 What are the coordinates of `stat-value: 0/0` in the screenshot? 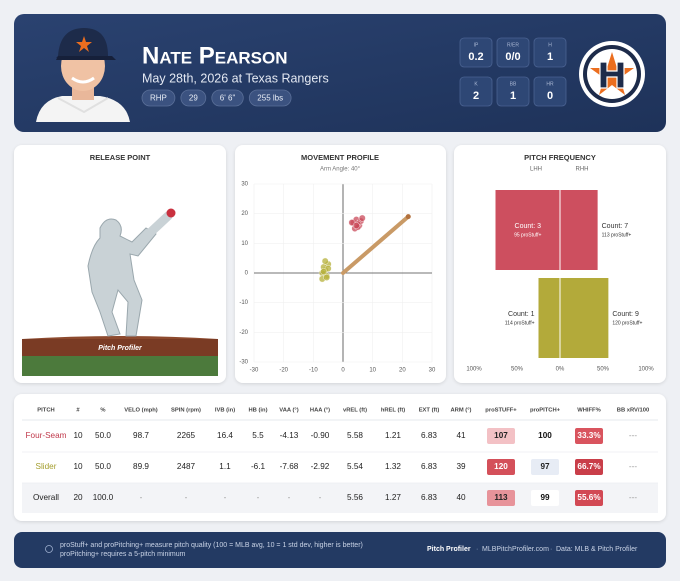 It's located at (512, 57).